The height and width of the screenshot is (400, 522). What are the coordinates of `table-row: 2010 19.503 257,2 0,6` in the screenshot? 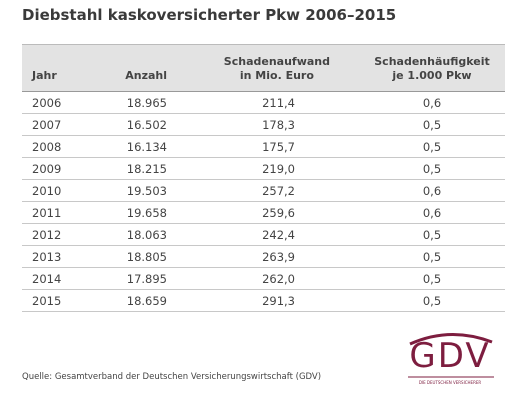 It's located at (263, 191).